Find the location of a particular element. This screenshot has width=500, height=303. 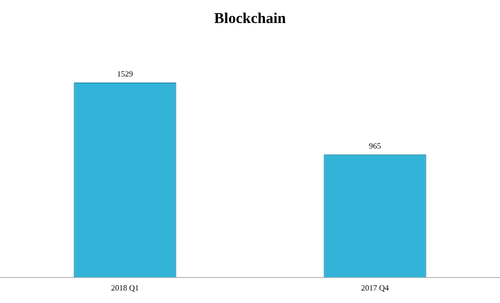

x-tick-label: 2017 Q4 is located at coordinates (375, 287).